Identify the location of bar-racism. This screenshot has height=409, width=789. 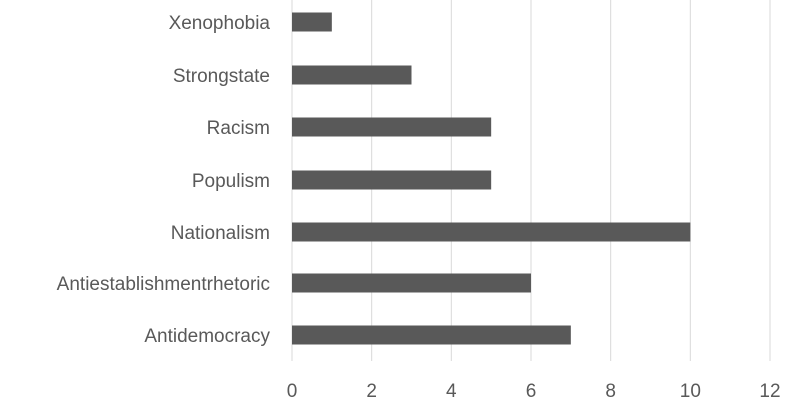
(392, 127).